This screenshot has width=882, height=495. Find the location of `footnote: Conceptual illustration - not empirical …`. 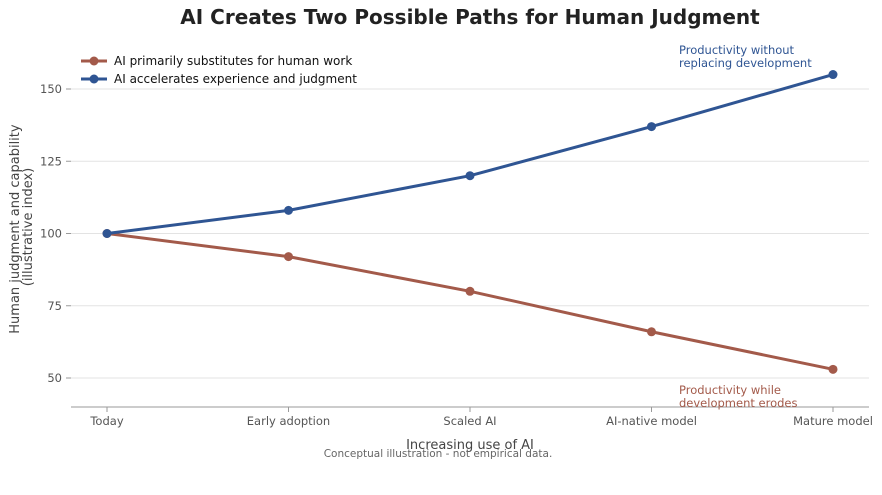

footnote: Conceptual illustration - not empirical … is located at coordinates (438, 454).